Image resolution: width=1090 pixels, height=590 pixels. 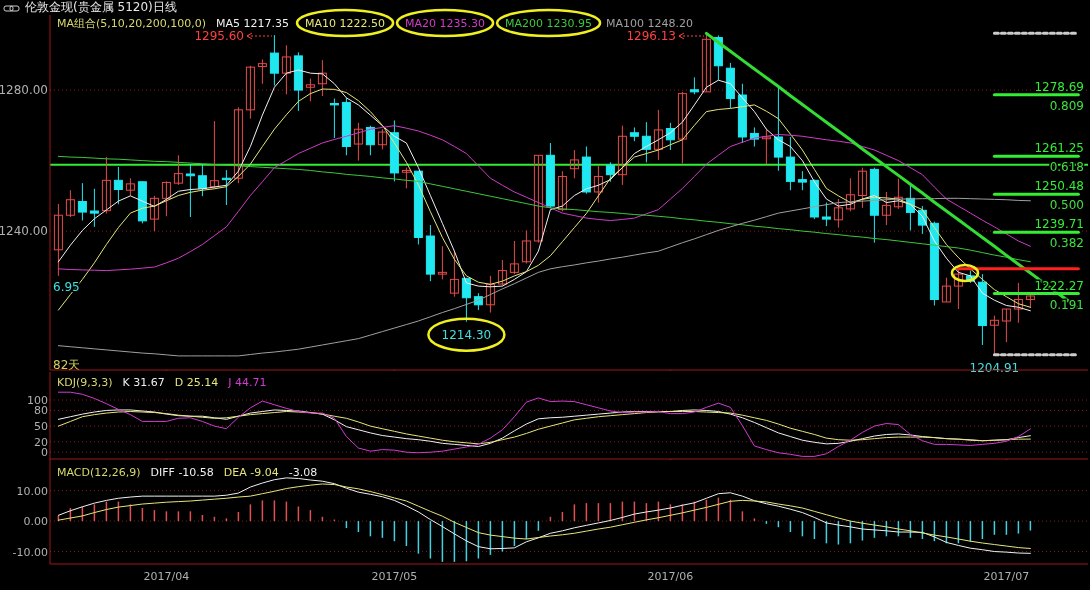 What do you see at coordinates (219, 36) in the screenshot?
I see `annotation: 1295.60` at bounding box center [219, 36].